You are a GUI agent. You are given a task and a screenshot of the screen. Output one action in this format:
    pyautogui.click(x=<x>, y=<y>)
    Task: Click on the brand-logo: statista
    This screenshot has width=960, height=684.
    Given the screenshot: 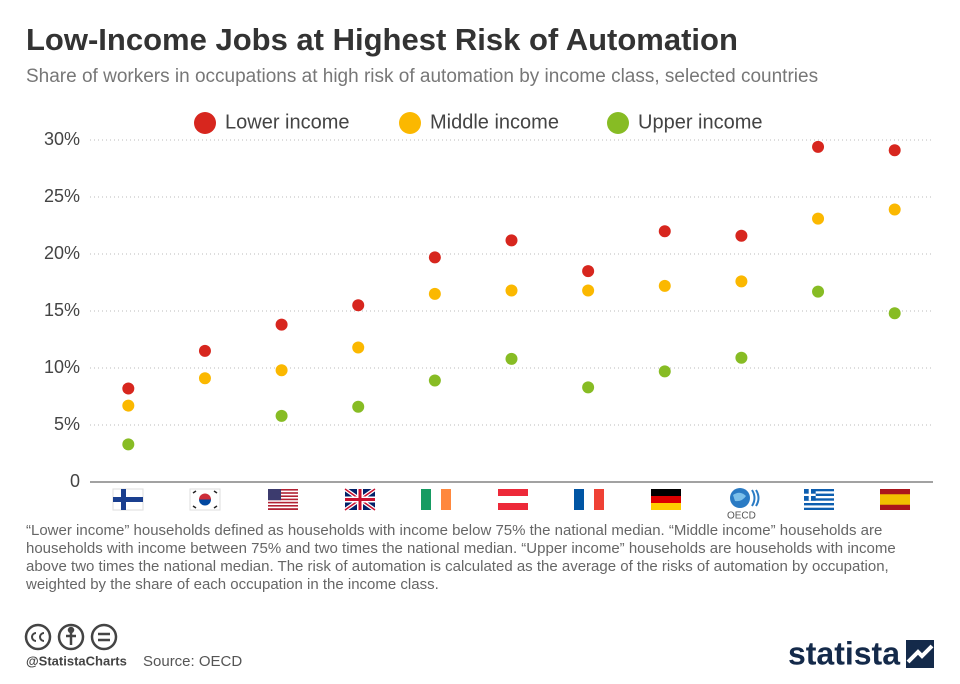 What is the action you would take?
    pyautogui.click(x=844, y=653)
    